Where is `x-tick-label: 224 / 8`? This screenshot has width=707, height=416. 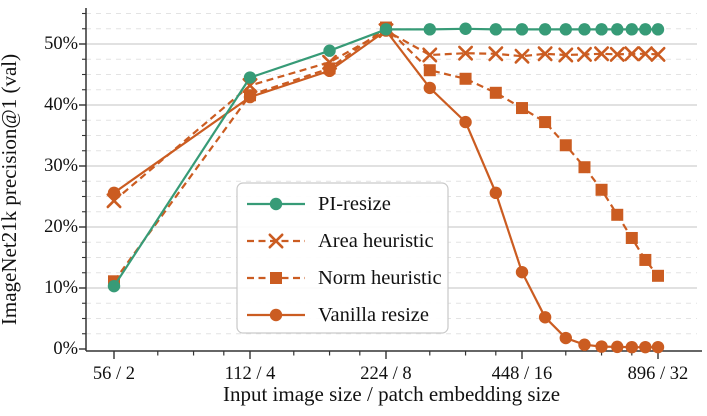
x-tick-label: 224 / 8 is located at coordinates (385, 374).